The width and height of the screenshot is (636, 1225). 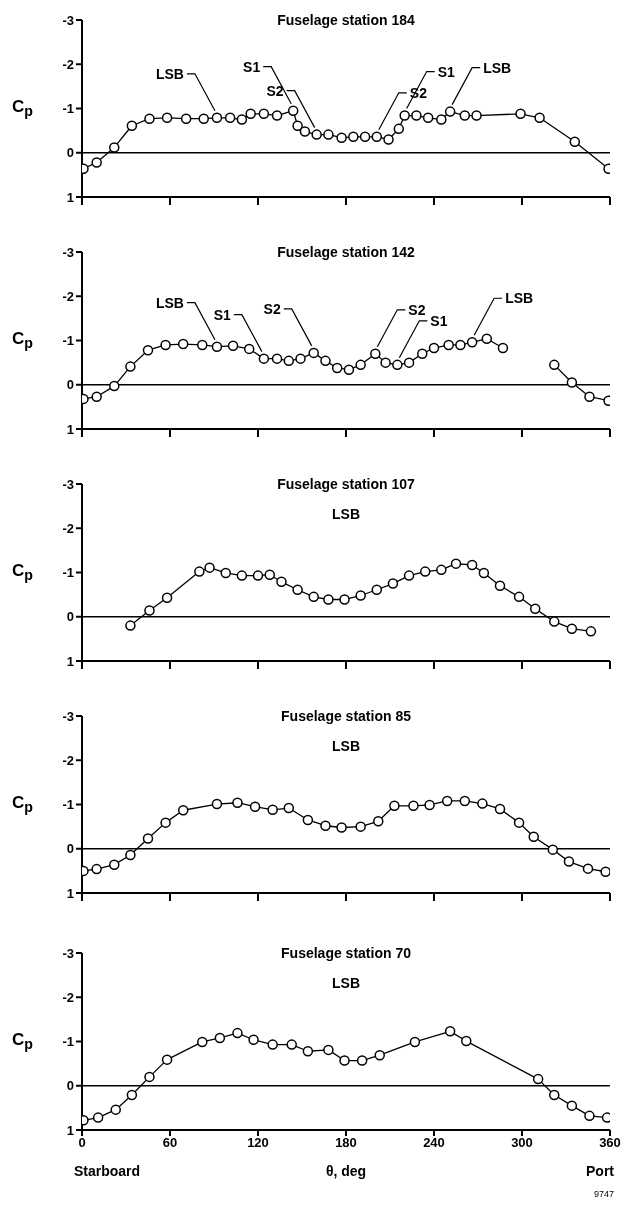 What do you see at coordinates (170, 1143) in the screenshot?
I see `x-tick-label: 60` at bounding box center [170, 1143].